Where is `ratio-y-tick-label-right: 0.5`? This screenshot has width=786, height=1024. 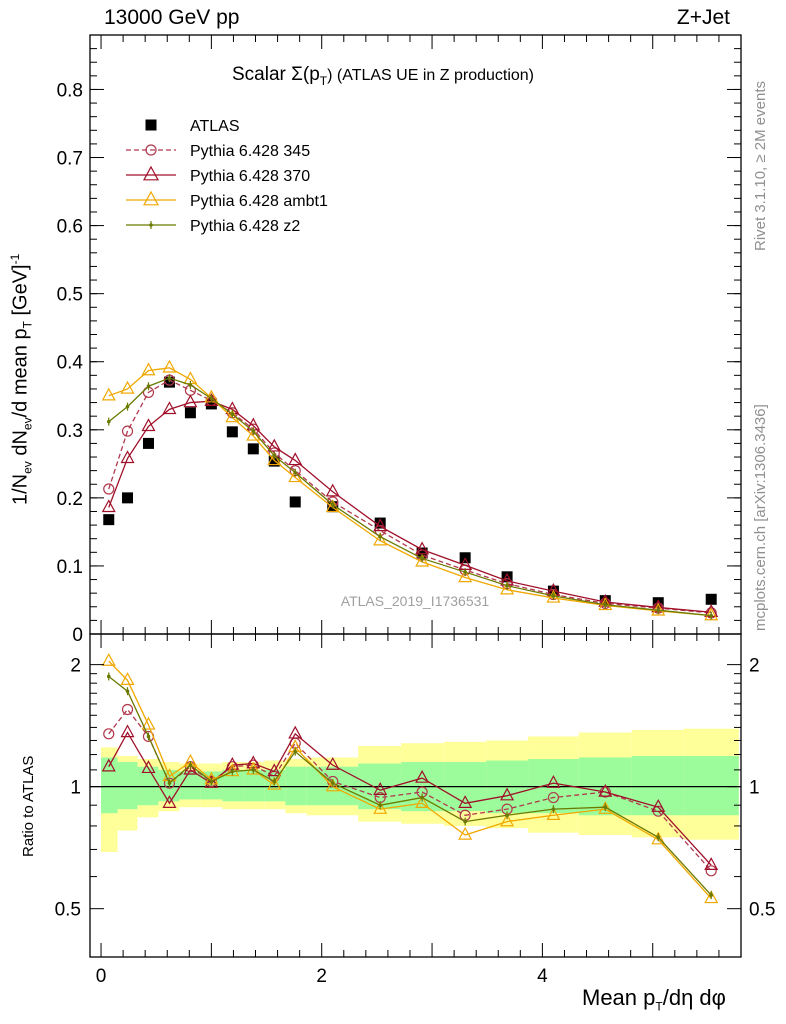
ratio-y-tick-label-right: 0.5 is located at coordinates (762, 910).